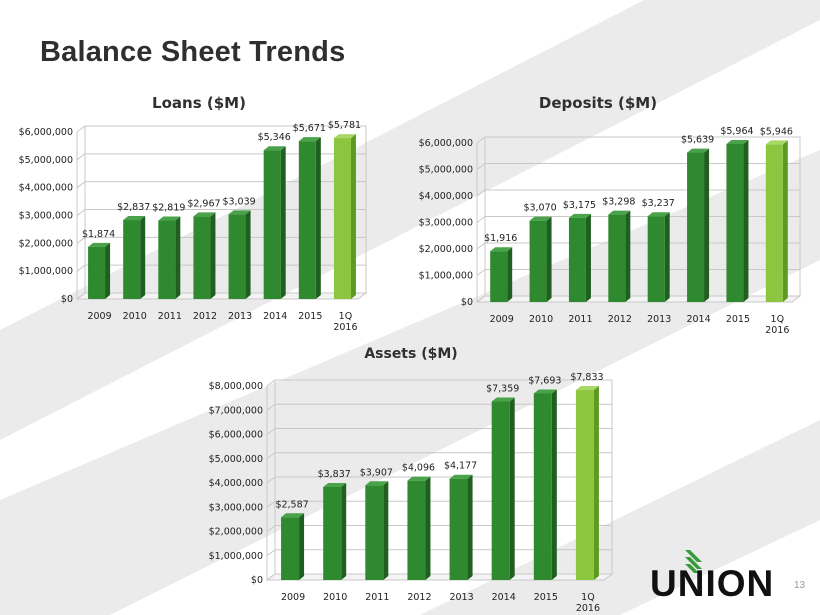 Image resolution: width=820 pixels, height=615 pixels. I want to click on data-label: $2,837, so click(133, 207).